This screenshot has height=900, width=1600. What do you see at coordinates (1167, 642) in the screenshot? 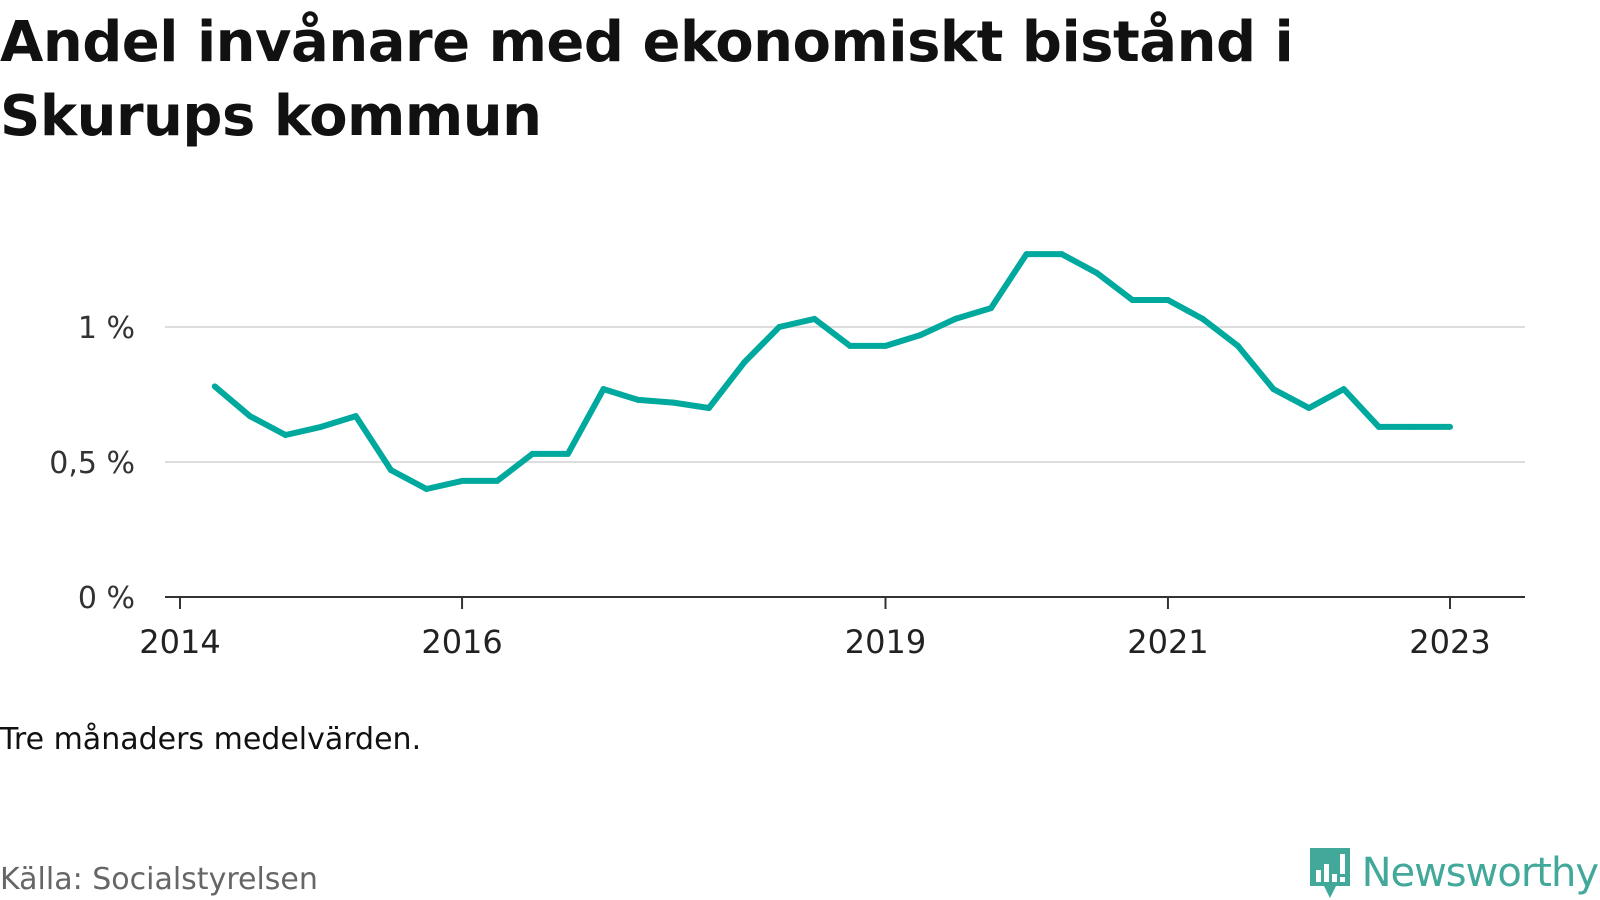
I see `x-tick-label: 2021` at bounding box center [1167, 642].